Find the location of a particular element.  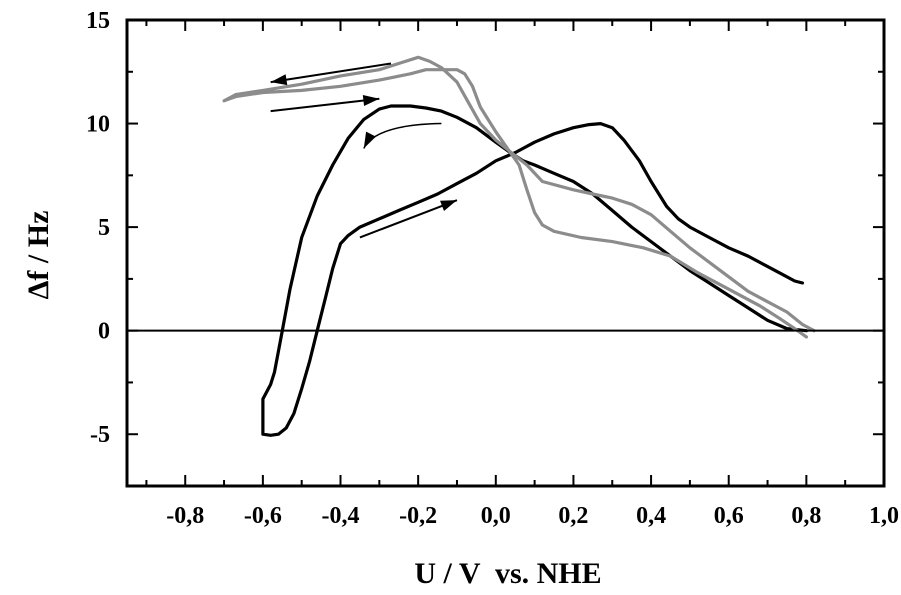

y-tick-label: 15 is located at coordinates (98, 21).